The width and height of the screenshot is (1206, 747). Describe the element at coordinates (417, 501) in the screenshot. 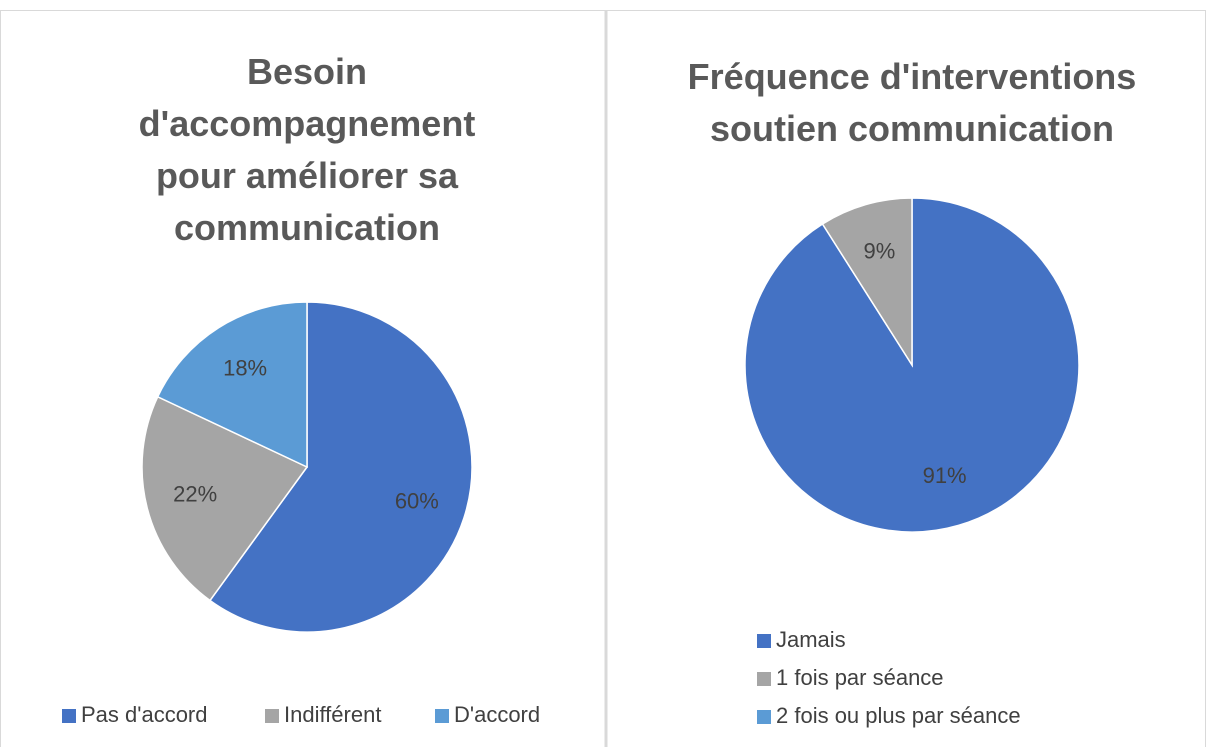

I see `data-label: 60%` at that location.